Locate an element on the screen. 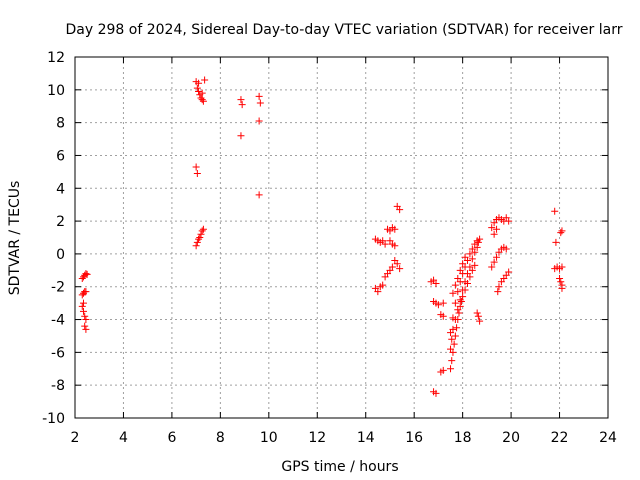 Image resolution: width=640 pixels, height=480 pixels. x-tick-label: 10 is located at coordinates (269, 438).